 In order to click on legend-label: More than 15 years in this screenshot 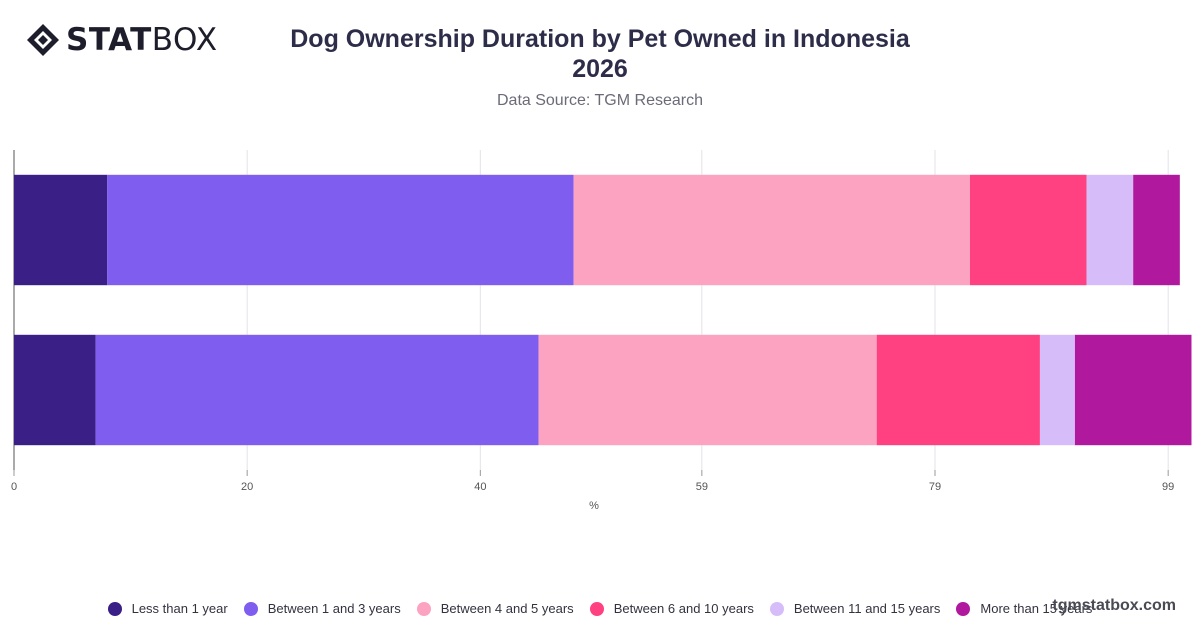, I will do `click(1036, 608)`.